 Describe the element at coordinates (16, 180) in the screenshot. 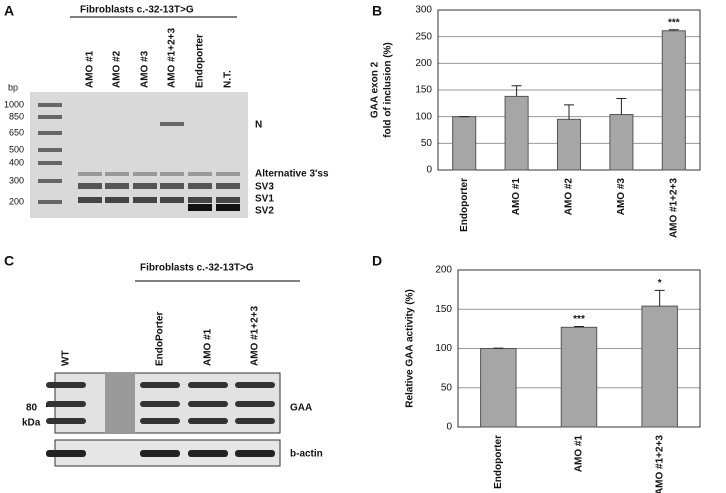

I see `ladder-label: 300` at that location.